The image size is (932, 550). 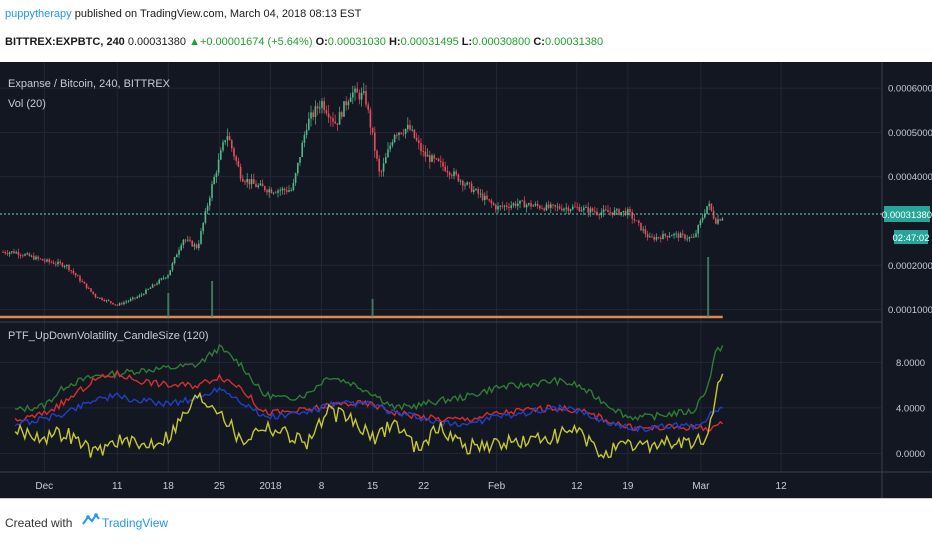 What do you see at coordinates (135, 523) in the screenshot?
I see `tradingview-link: TradingView` at bounding box center [135, 523].